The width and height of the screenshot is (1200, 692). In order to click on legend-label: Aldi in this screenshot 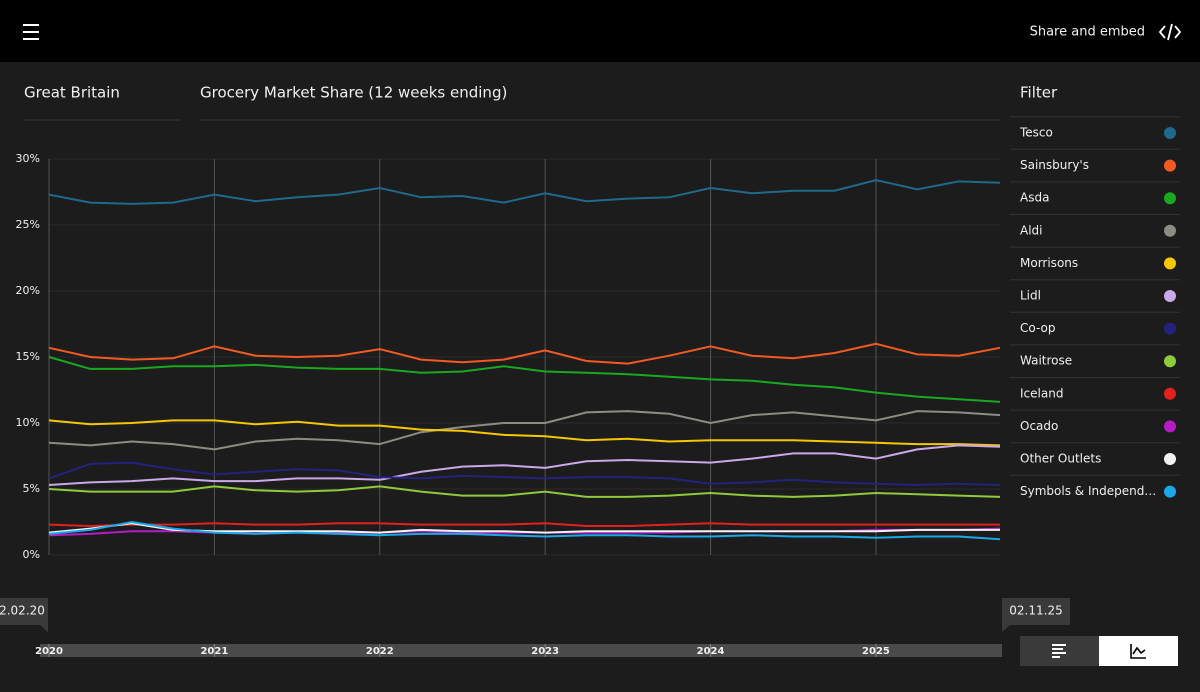, I will do `click(1031, 230)`.